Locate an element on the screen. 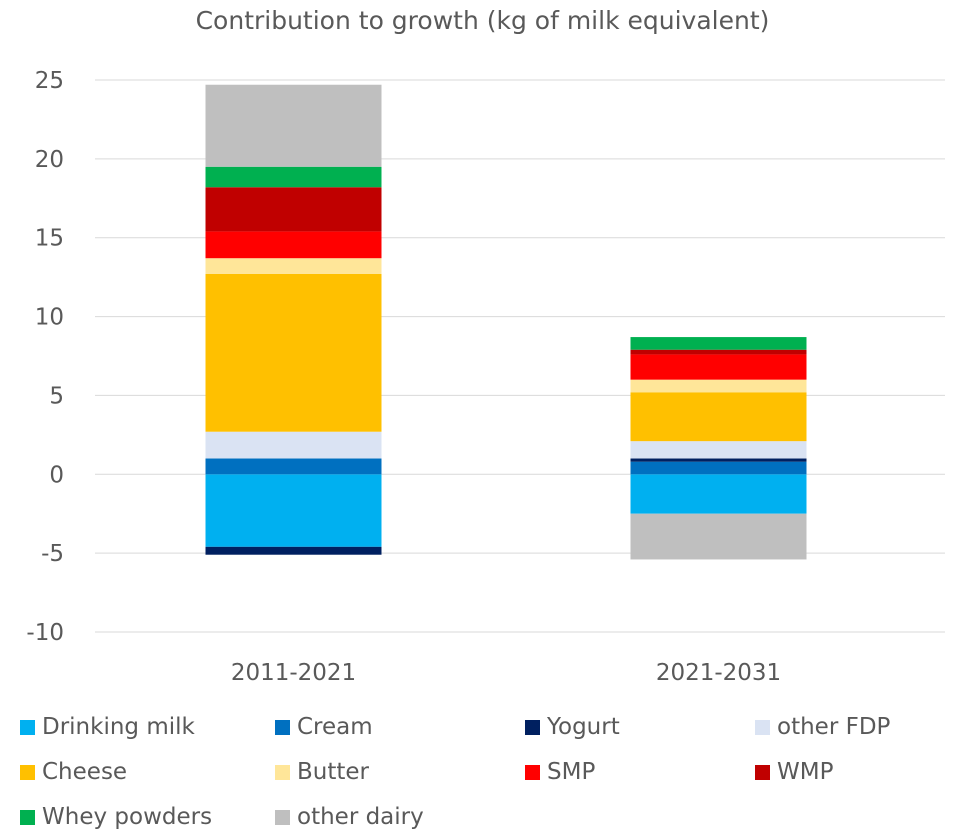 Image resolution: width=965 pixels, height=839 pixels. y-tick-label: 0 is located at coordinates (56, 475).